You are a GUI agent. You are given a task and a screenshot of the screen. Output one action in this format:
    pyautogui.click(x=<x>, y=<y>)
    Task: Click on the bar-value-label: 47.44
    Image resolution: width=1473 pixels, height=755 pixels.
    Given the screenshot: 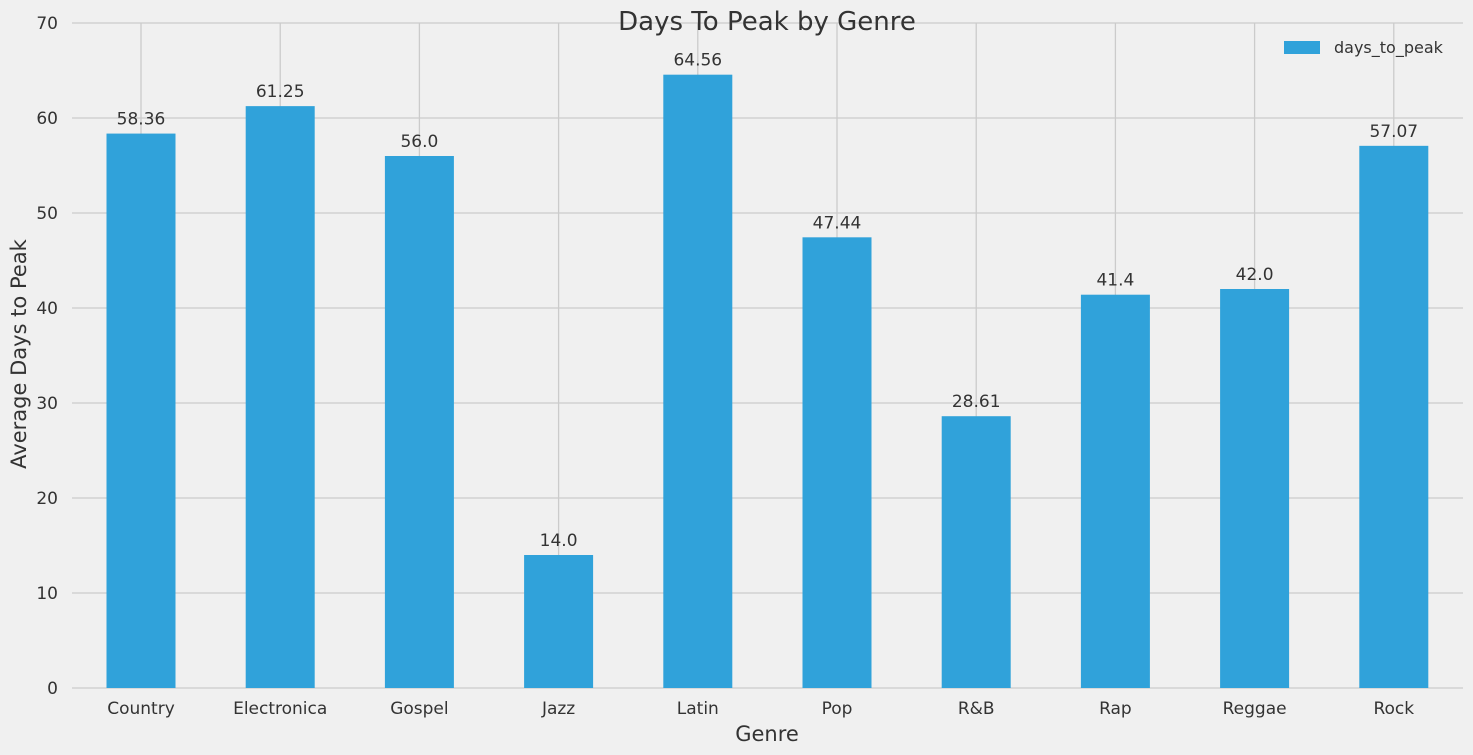 What is the action you would take?
    pyautogui.click(x=837, y=223)
    